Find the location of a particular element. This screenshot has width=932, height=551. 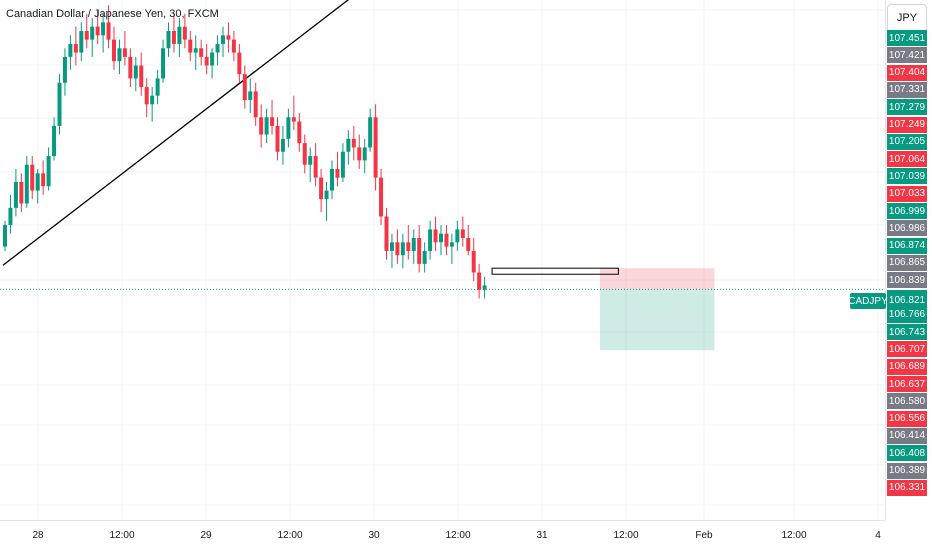

target-zone is located at coordinates (657, 320).